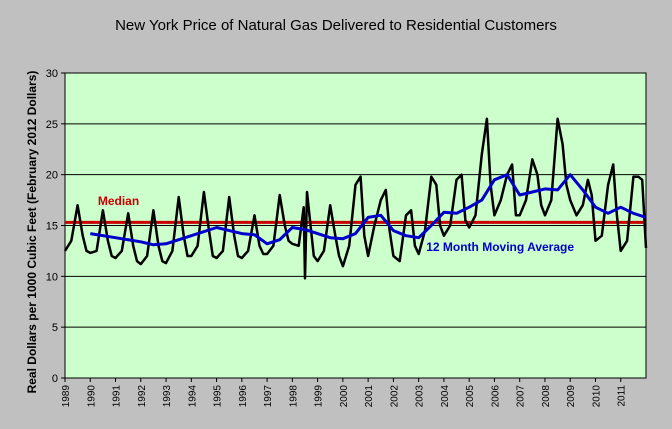 This screenshot has height=429, width=672. I want to click on x-tick-label: 1997, so click(268, 396).